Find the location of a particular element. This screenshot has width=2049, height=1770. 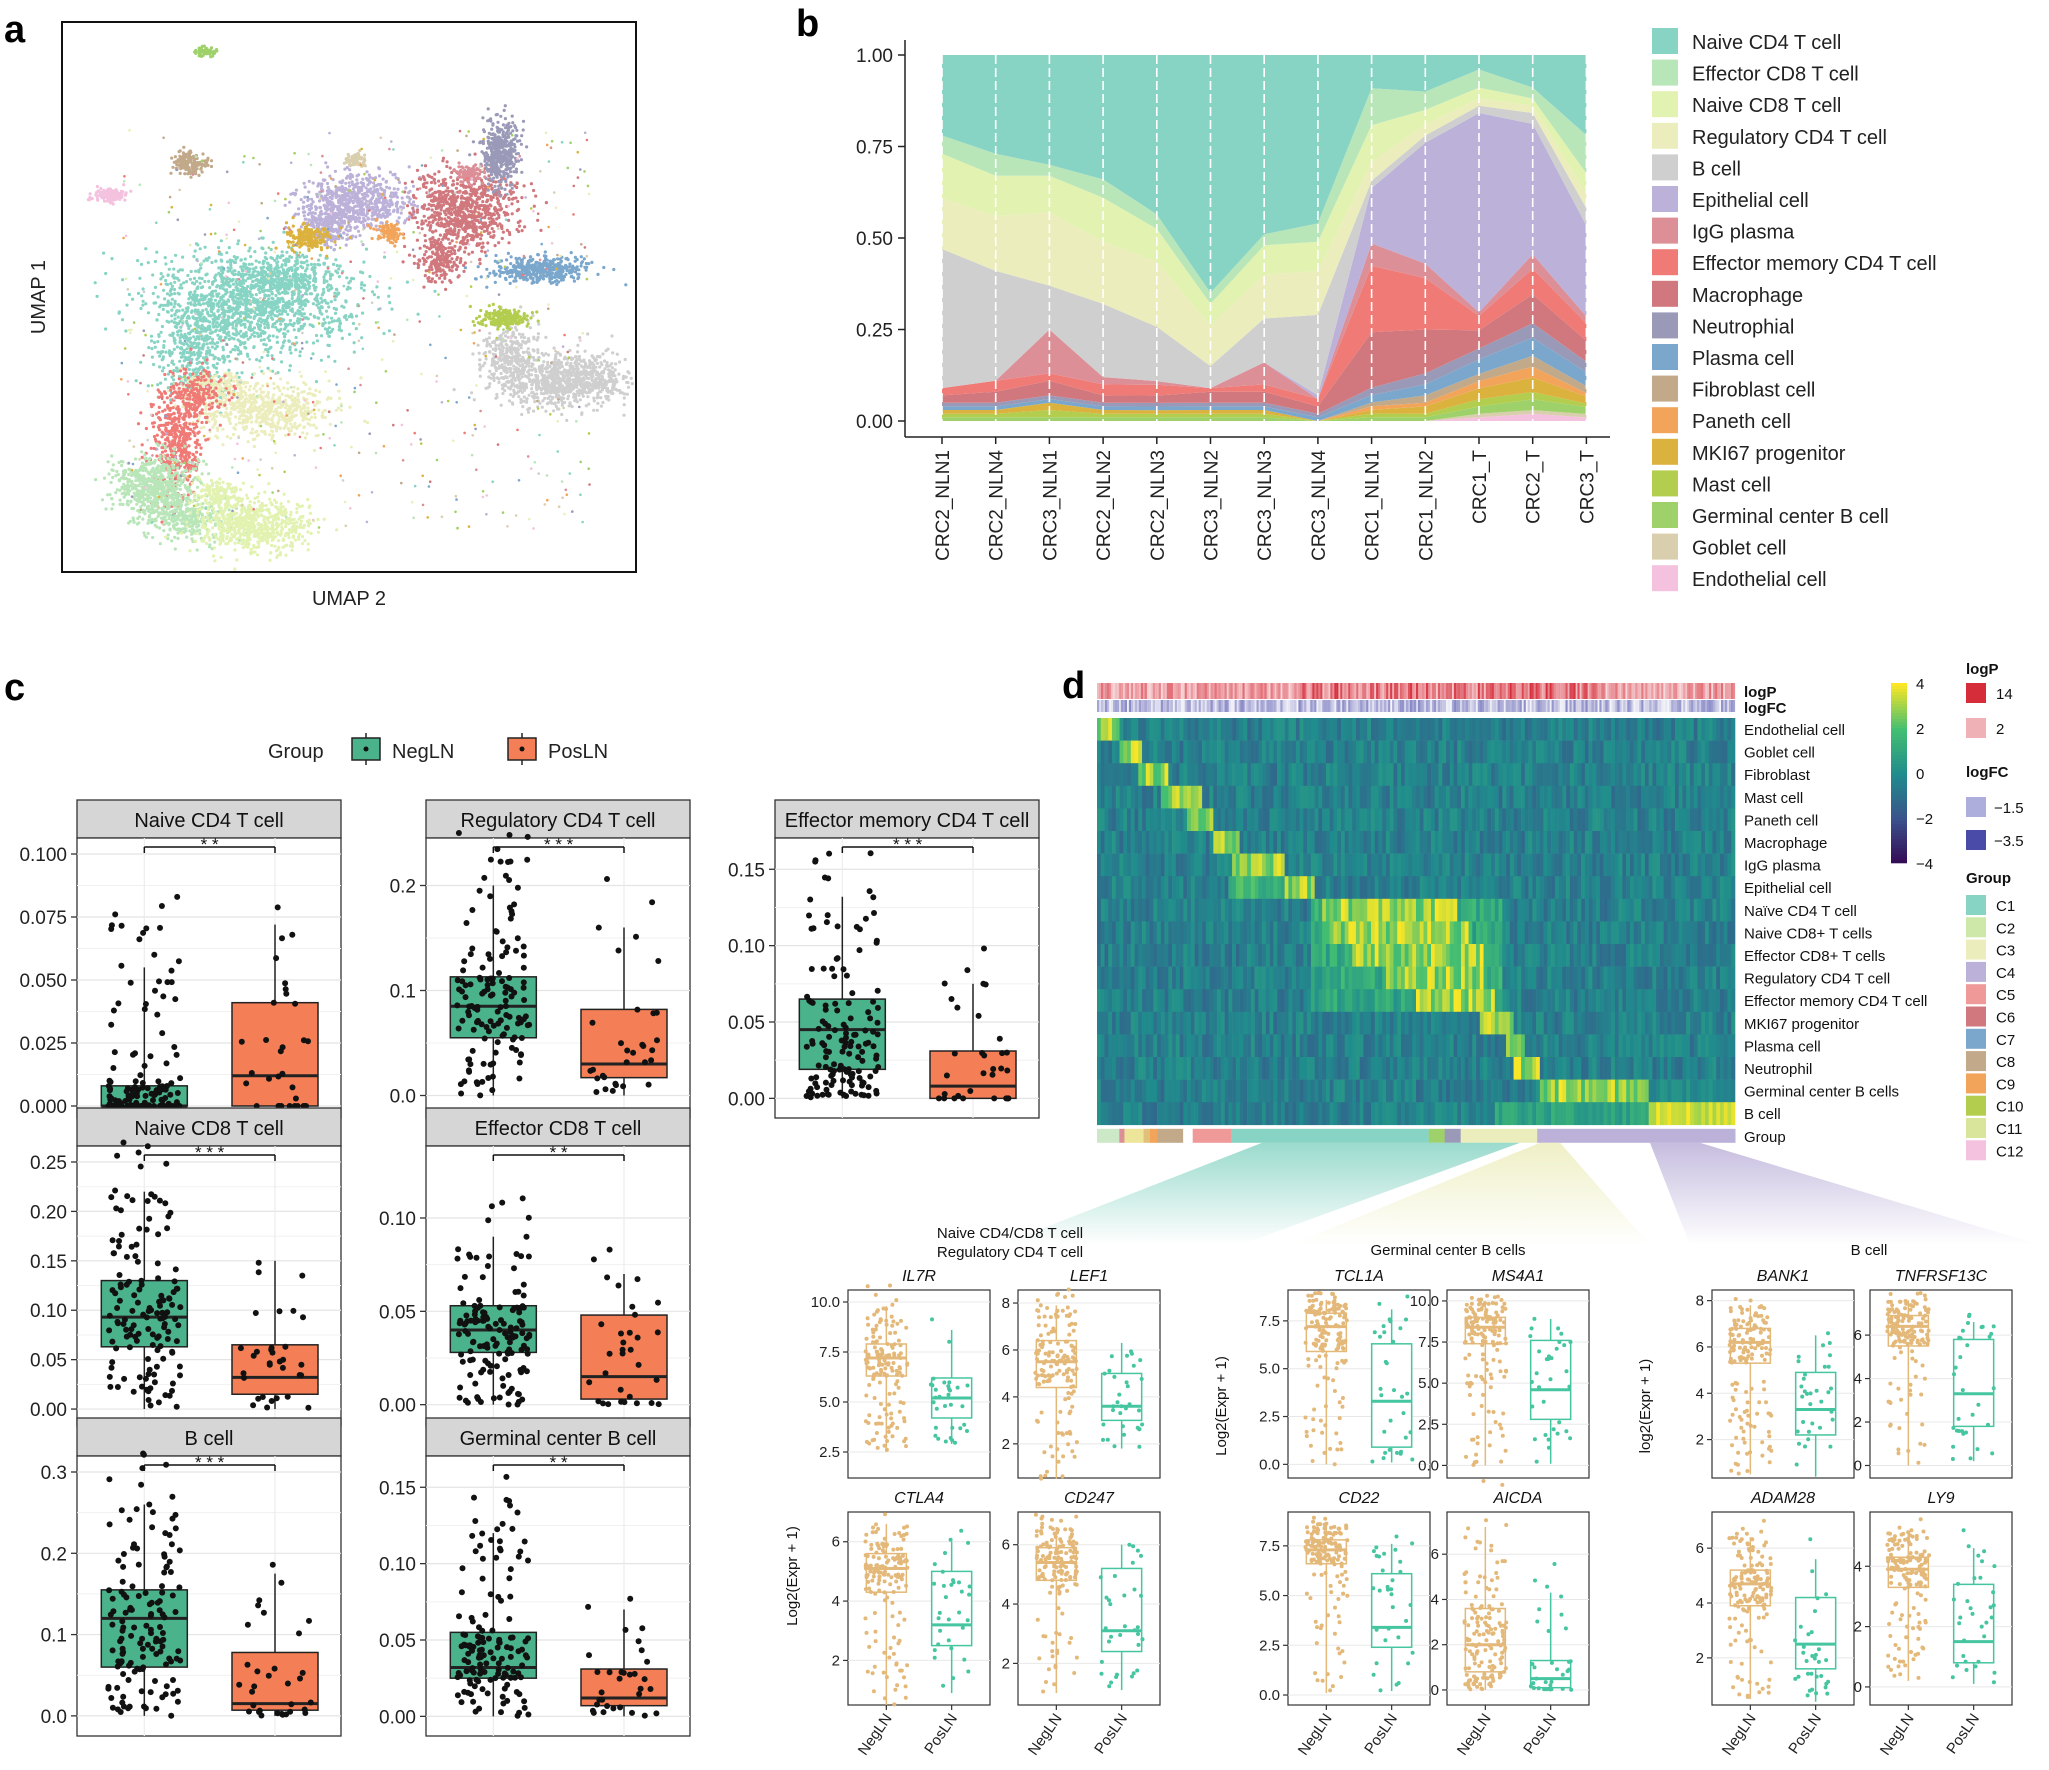

heatmap-cells is located at coordinates (1416, 921).